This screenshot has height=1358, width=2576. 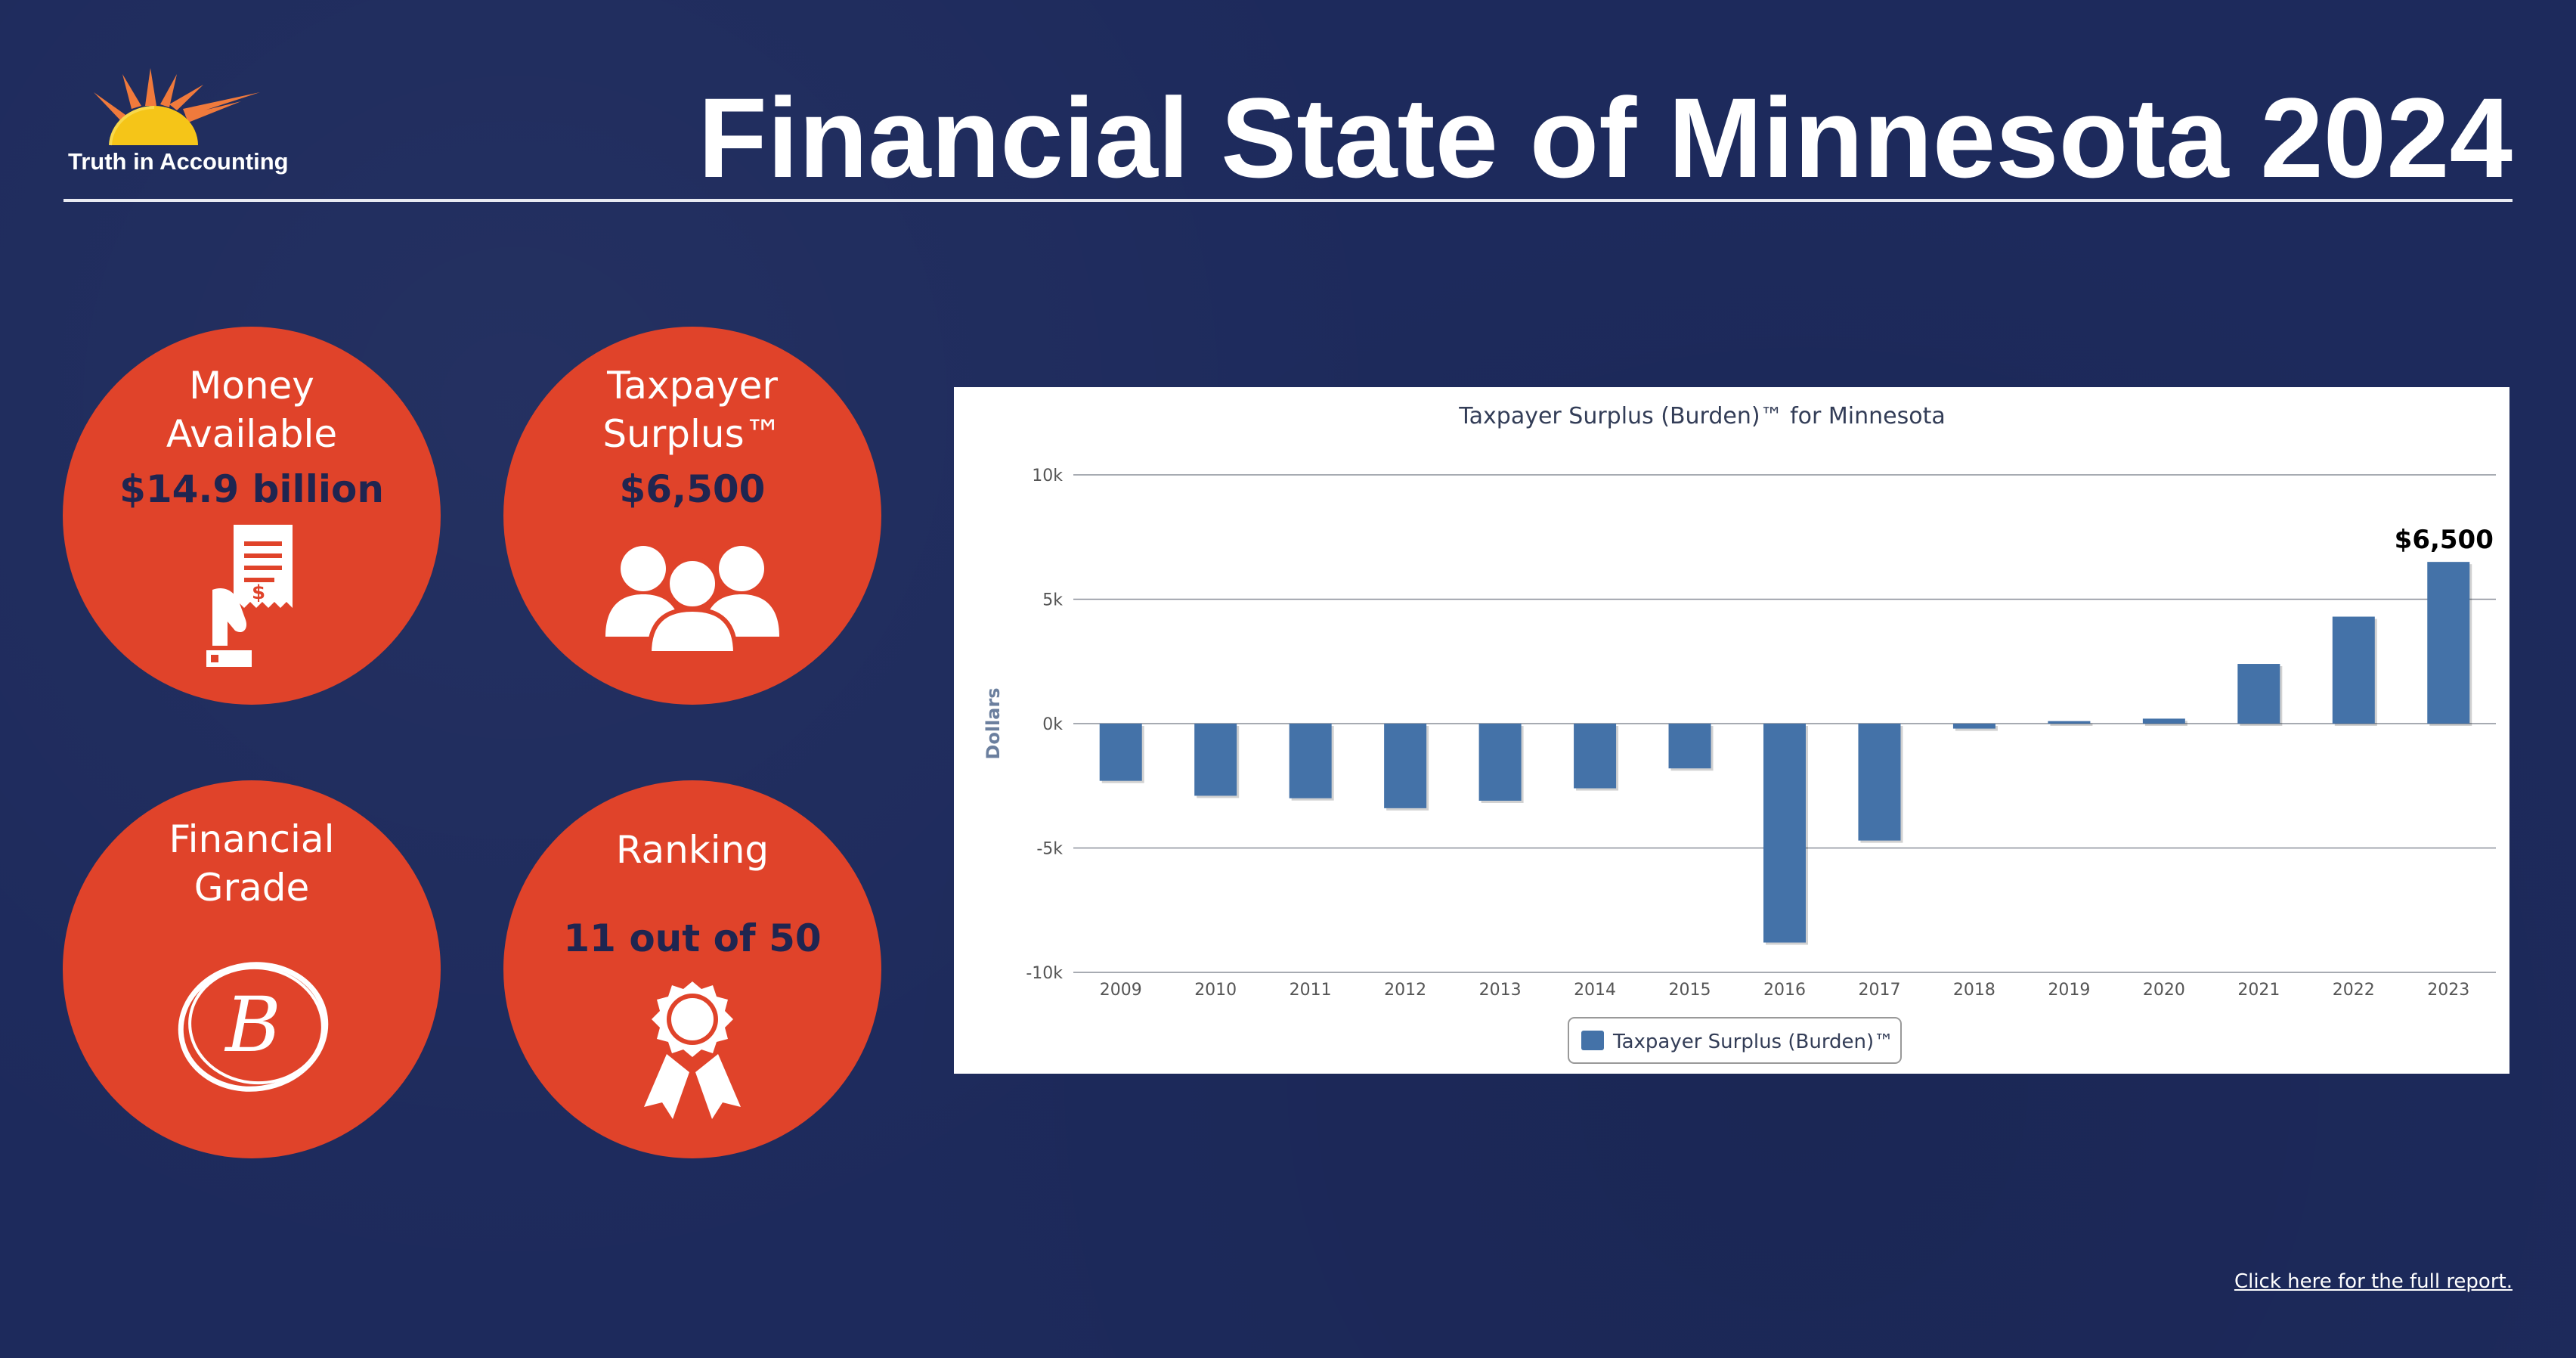 What do you see at coordinates (692, 938) in the screenshot?
I see `ranking-value: 11 out of 50` at bounding box center [692, 938].